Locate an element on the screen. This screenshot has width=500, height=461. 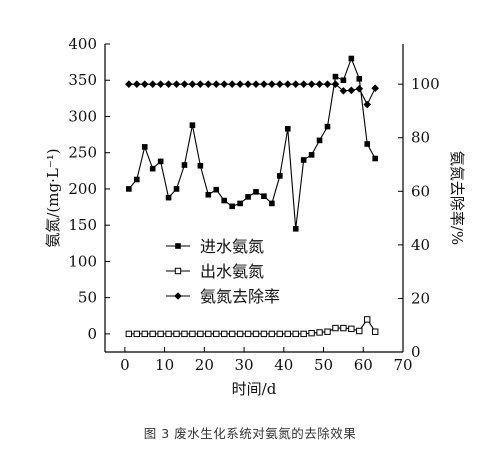
y-right-tick-label: 40 is located at coordinates (420, 245).